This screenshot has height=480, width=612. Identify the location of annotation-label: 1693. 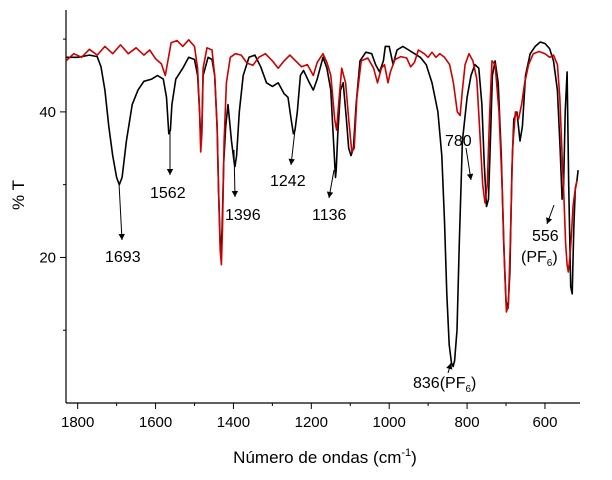
(123, 257).